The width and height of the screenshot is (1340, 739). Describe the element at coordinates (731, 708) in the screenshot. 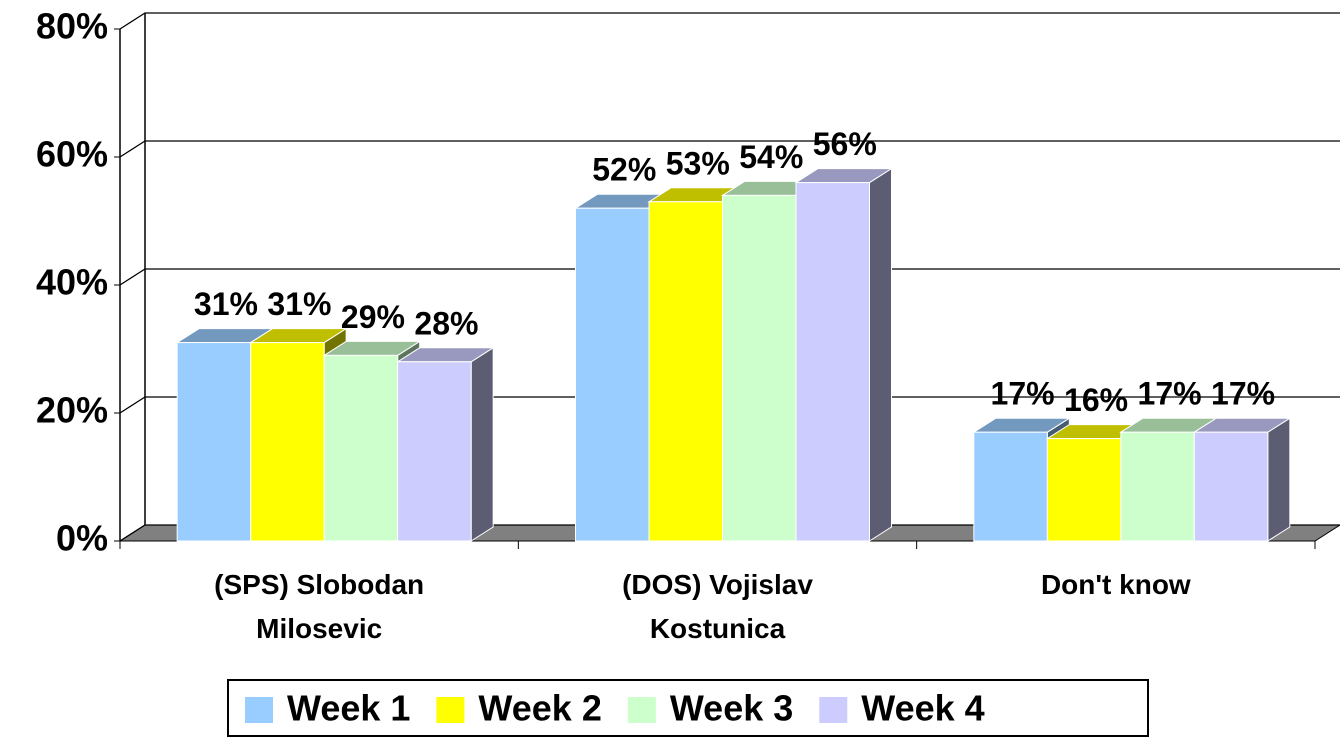

I see `legend-label: Week 3` at that location.